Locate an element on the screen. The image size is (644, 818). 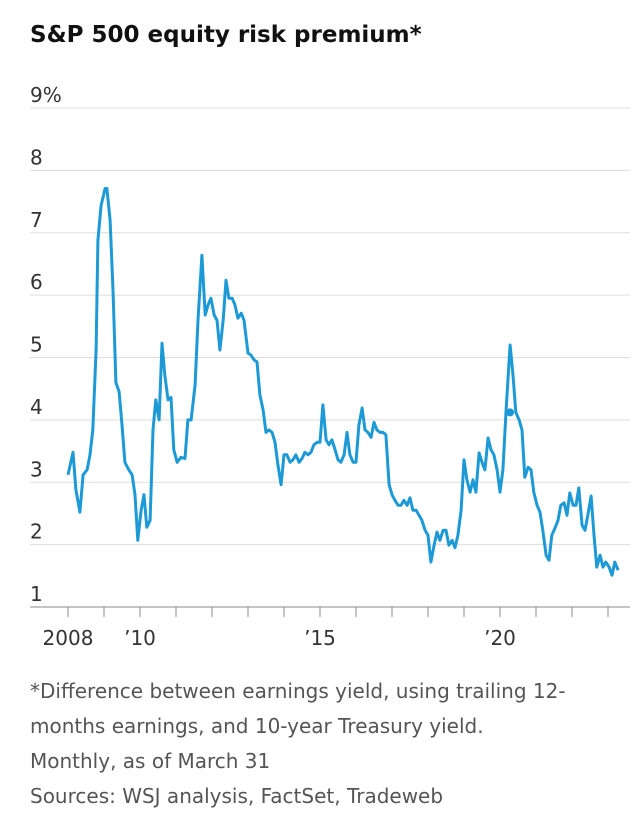
data-marker is located at coordinates (510, 412).